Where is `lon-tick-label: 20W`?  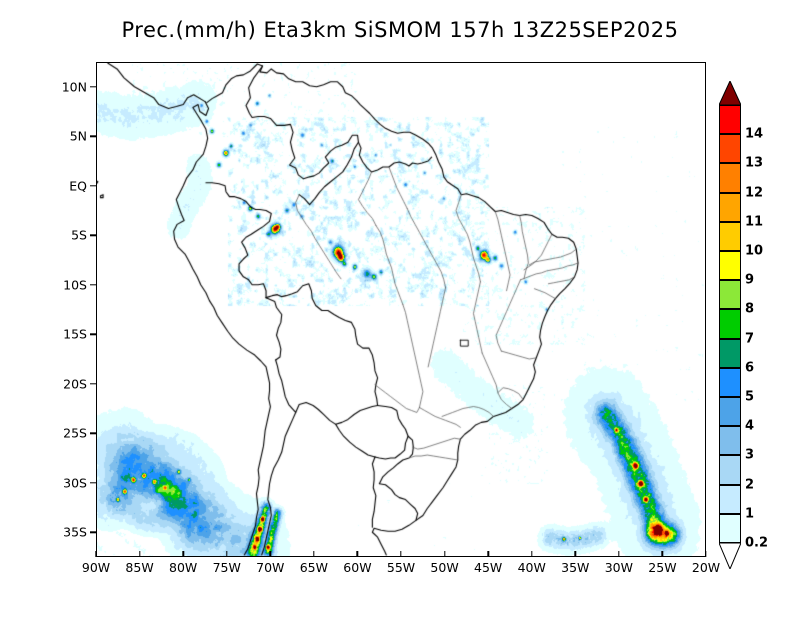 lon-tick-label: 20W is located at coordinates (706, 567).